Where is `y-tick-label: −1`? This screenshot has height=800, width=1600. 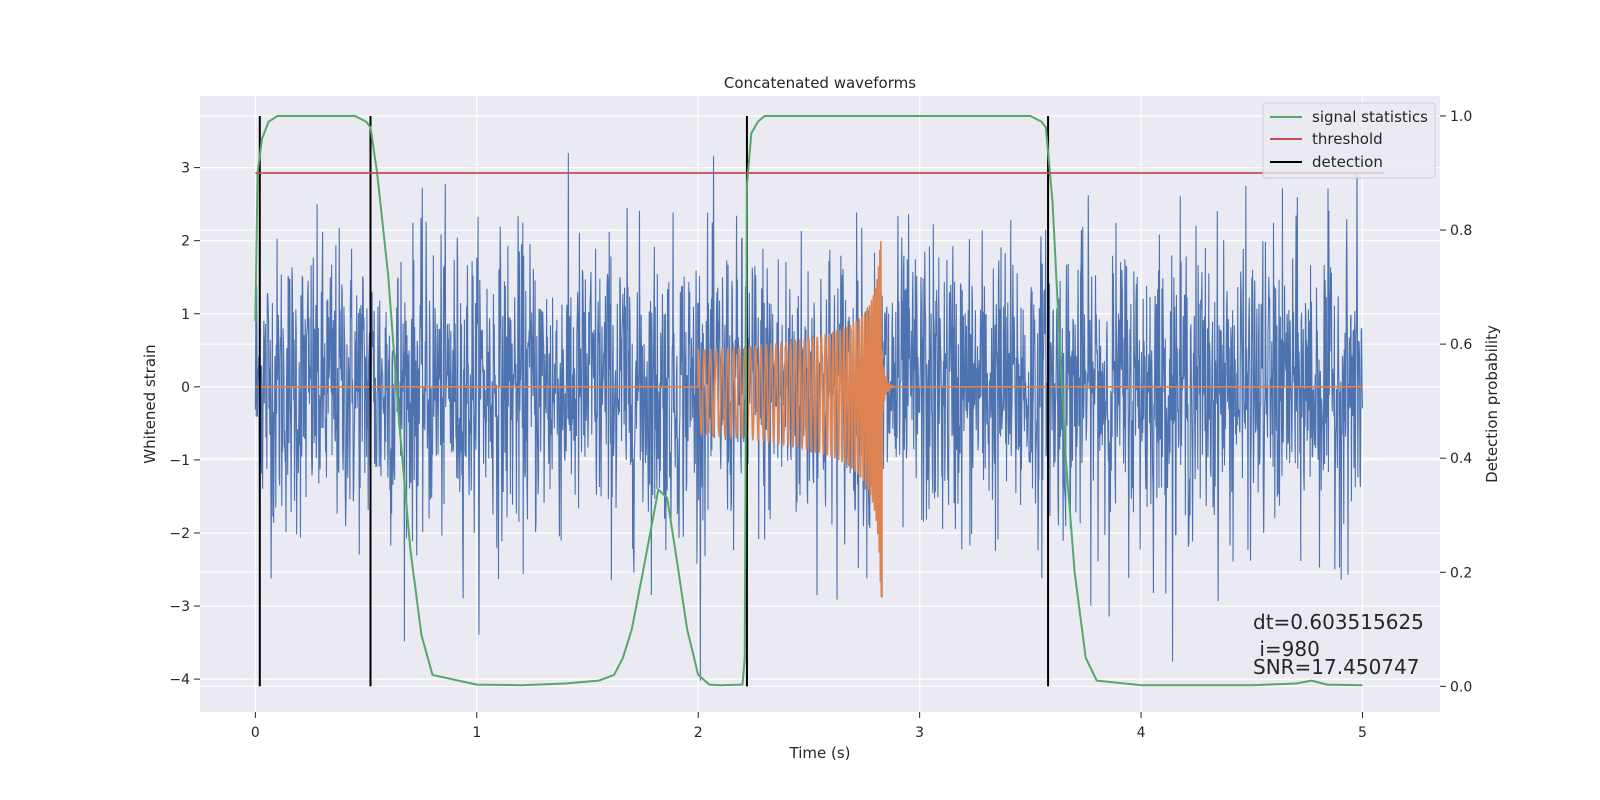
y-tick-label: −1 is located at coordinates (179, 461).